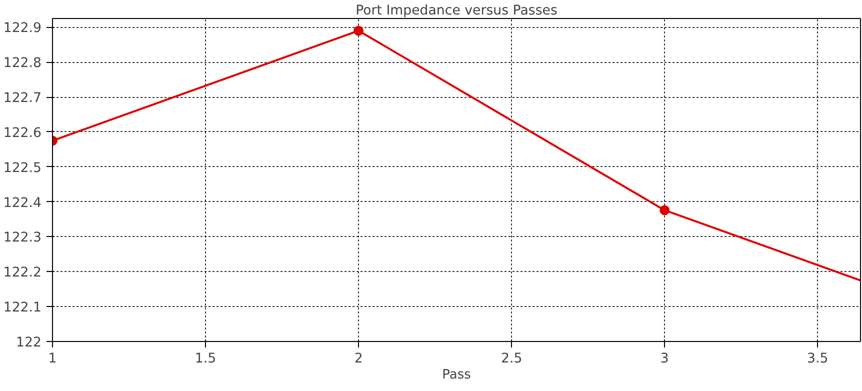  Describe the element at coordinates (22, 238) in the screenshot. I see `y-tick-label: 122.3` at that location.